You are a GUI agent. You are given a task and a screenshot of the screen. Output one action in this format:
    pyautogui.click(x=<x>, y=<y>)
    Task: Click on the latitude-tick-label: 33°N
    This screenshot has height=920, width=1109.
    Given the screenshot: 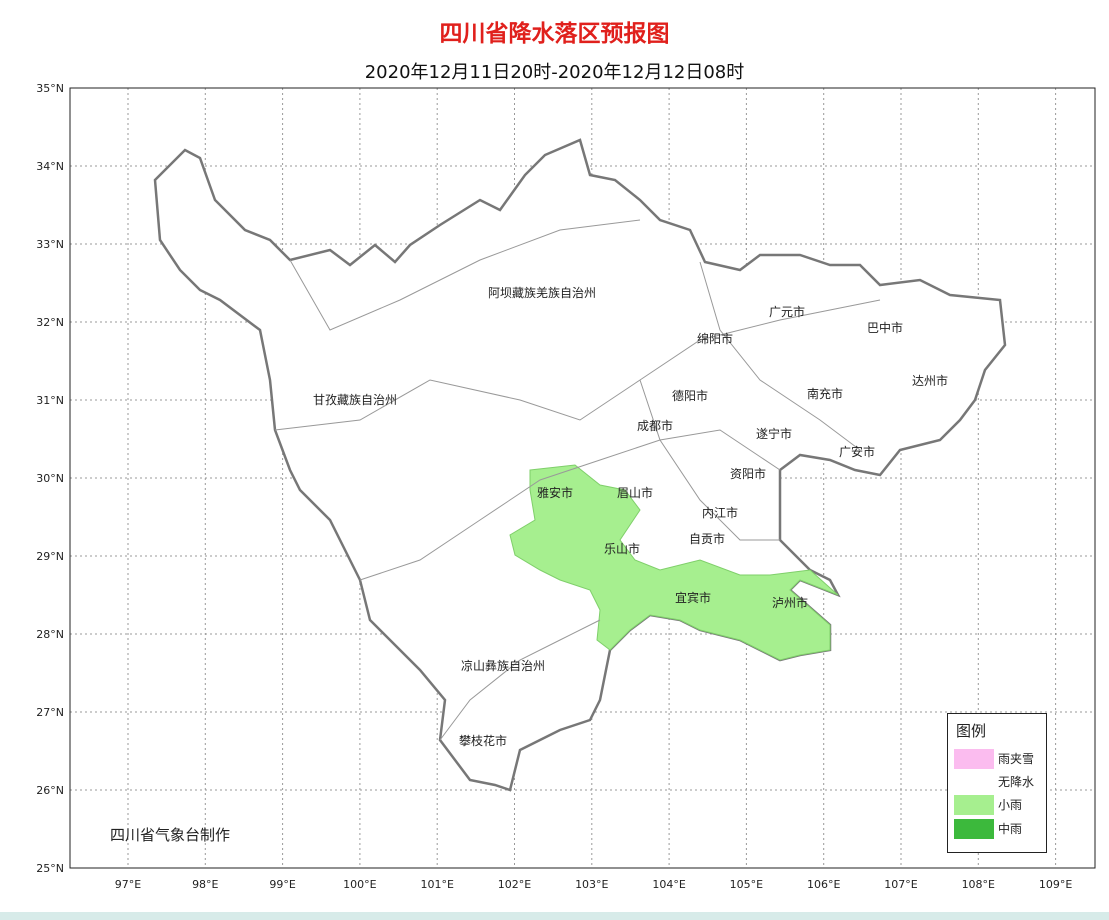 What is the action you would take?
    pyautogui.click(x=50, y=244)
    